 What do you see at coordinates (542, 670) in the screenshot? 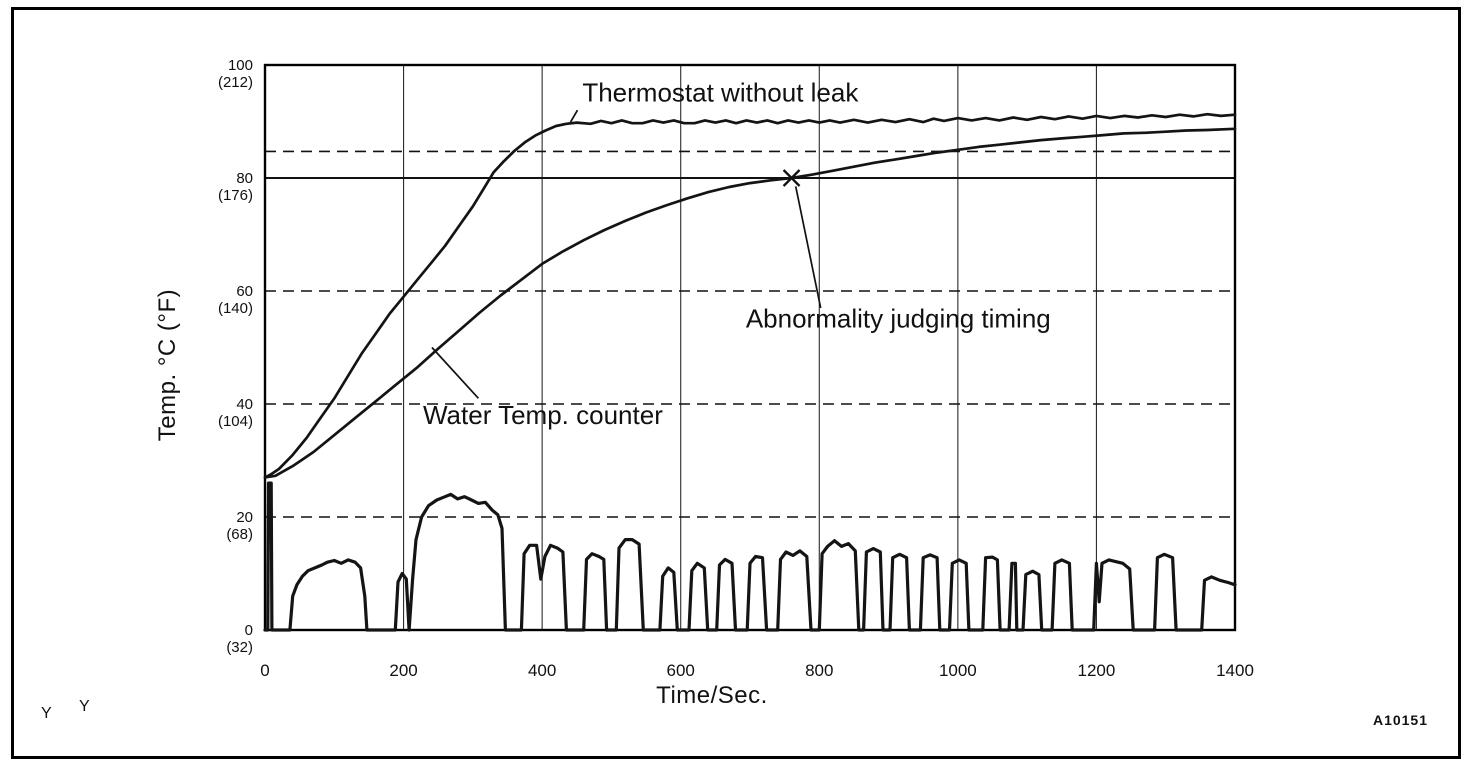
I see `x-tick-label: 400` at bounding box center [542, 670].